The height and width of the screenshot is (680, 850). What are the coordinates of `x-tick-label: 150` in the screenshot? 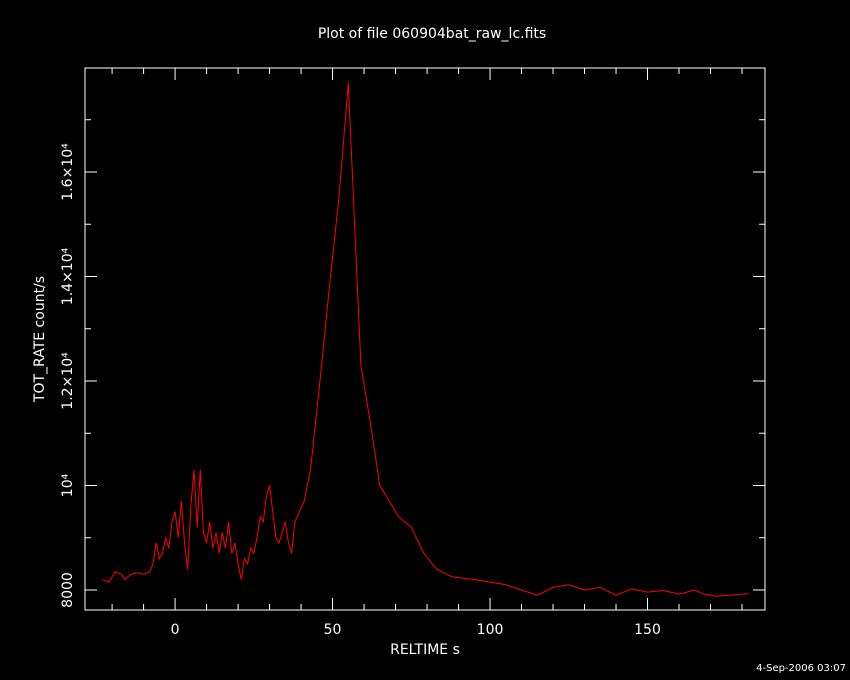 It's located at (647, 630).